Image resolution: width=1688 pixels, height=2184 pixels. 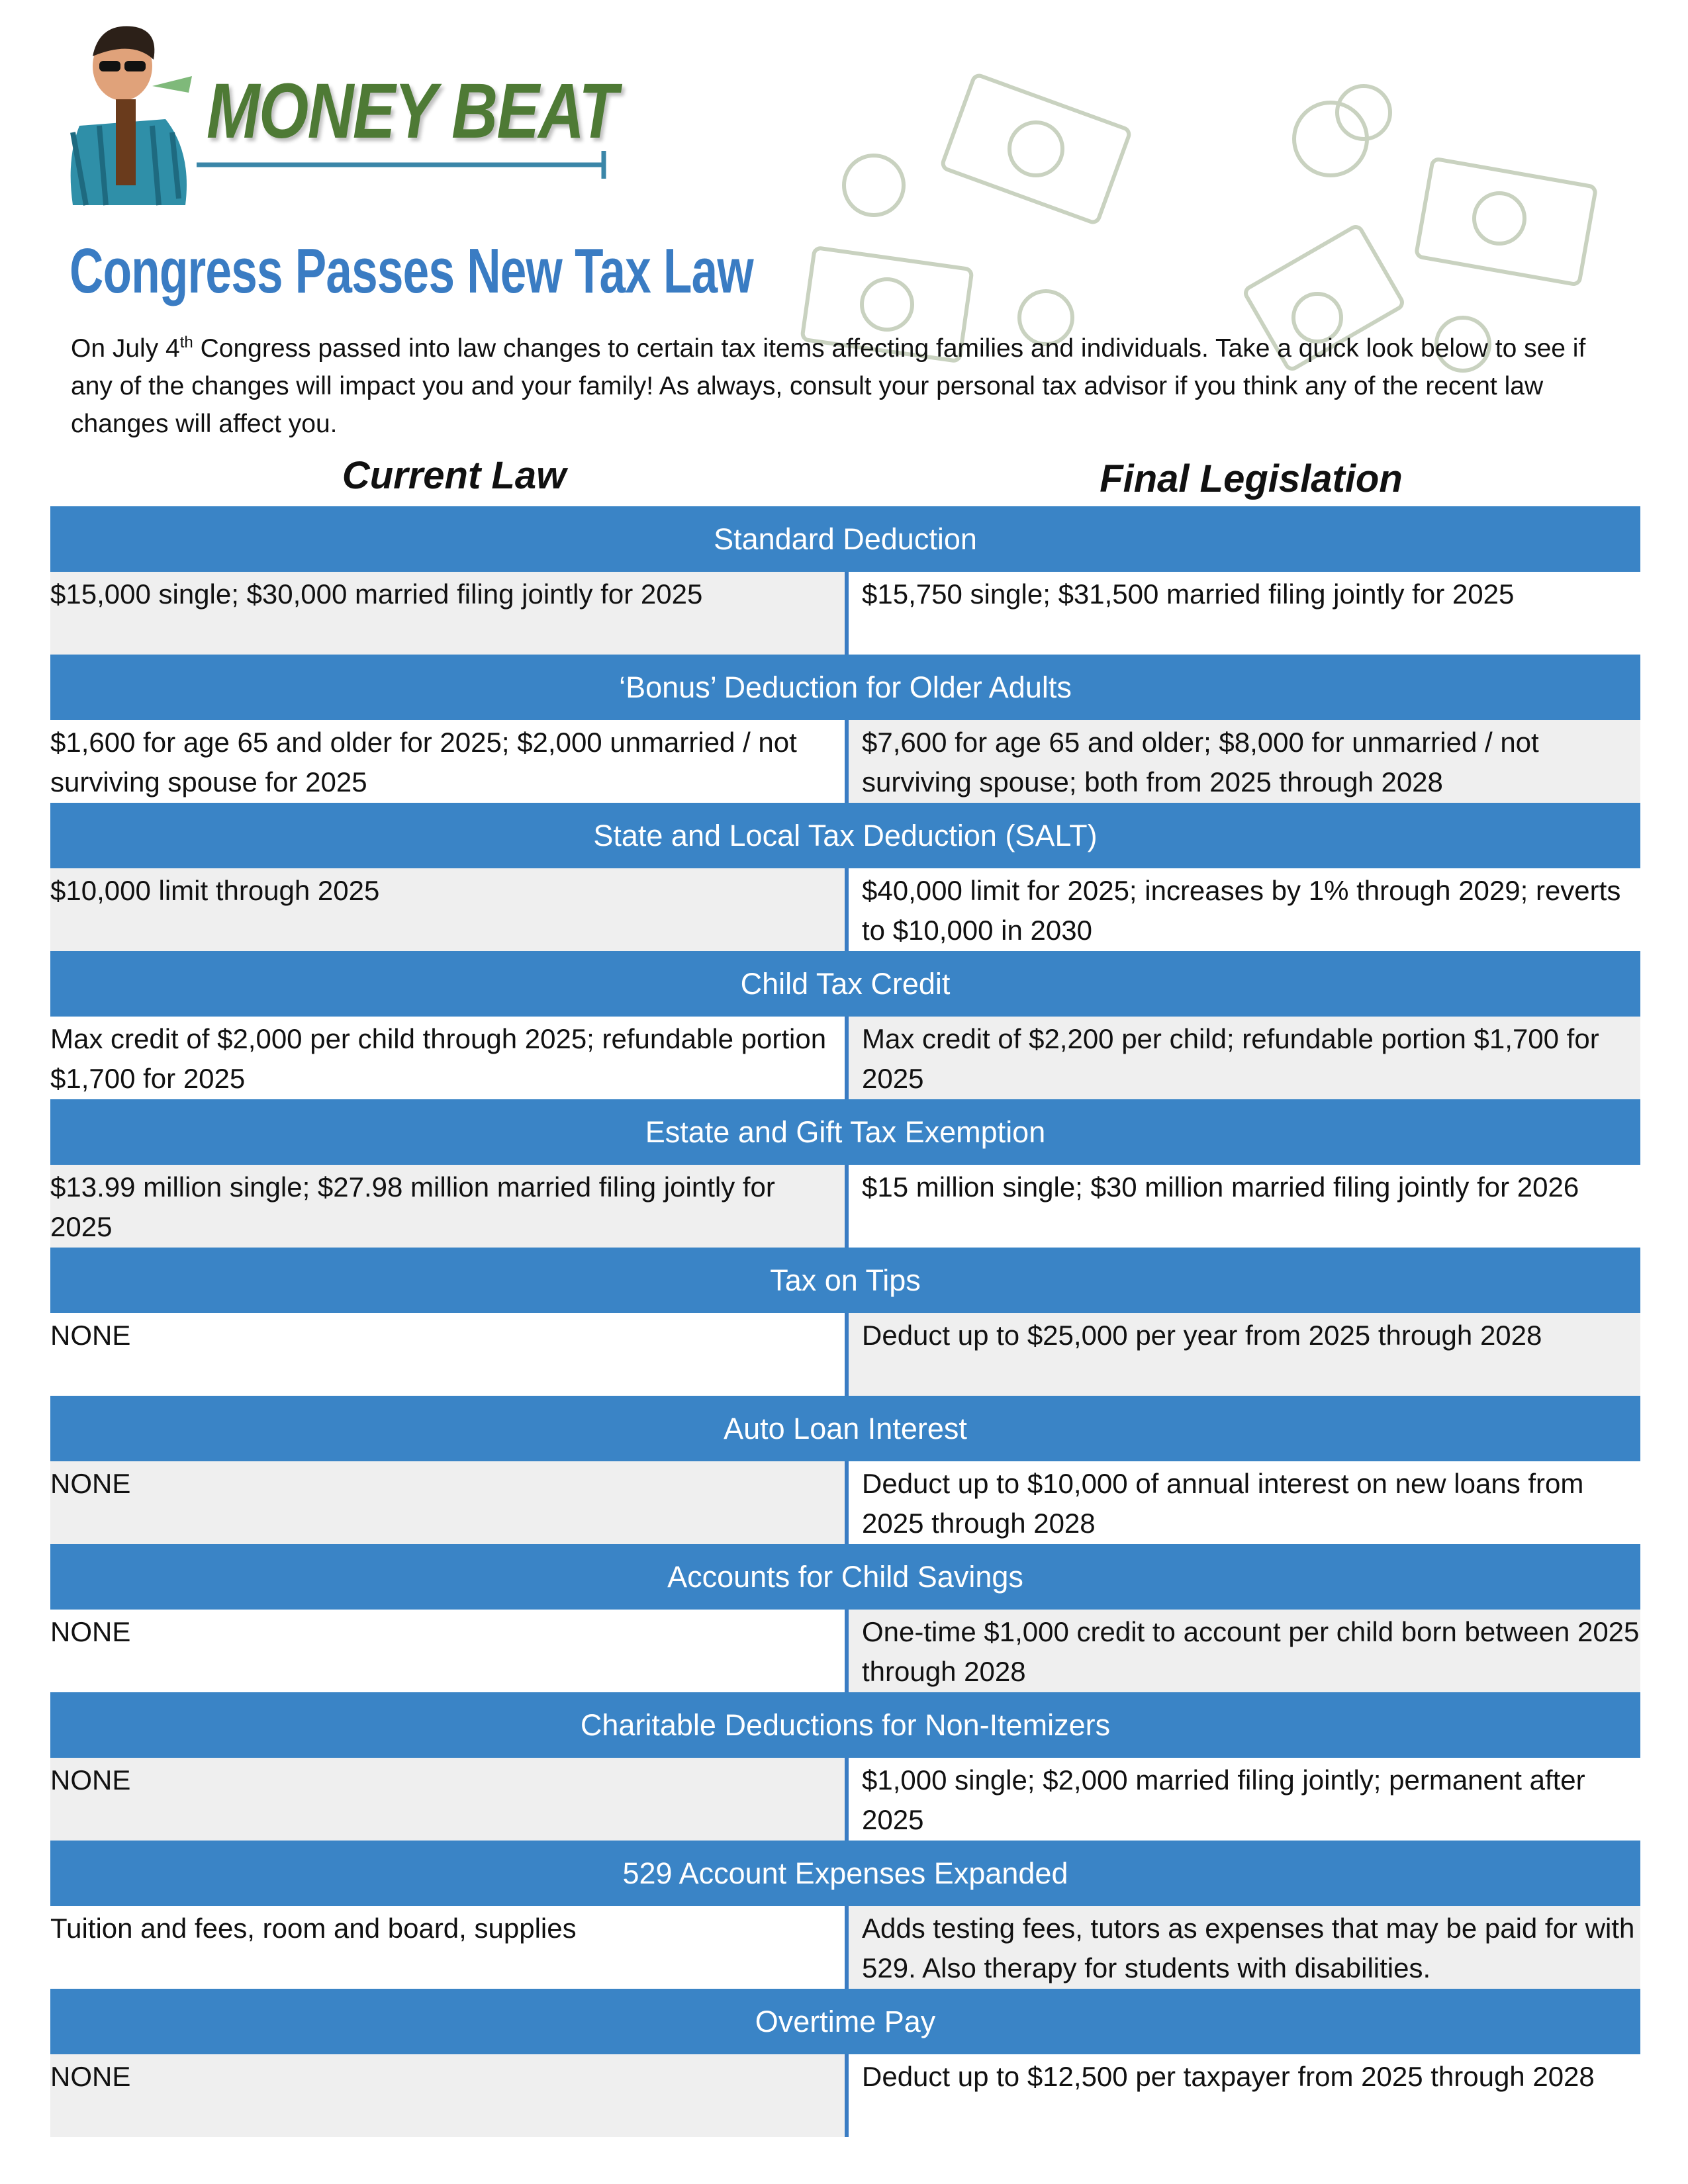 I want to click on mascot, so click(x=131, y=116).